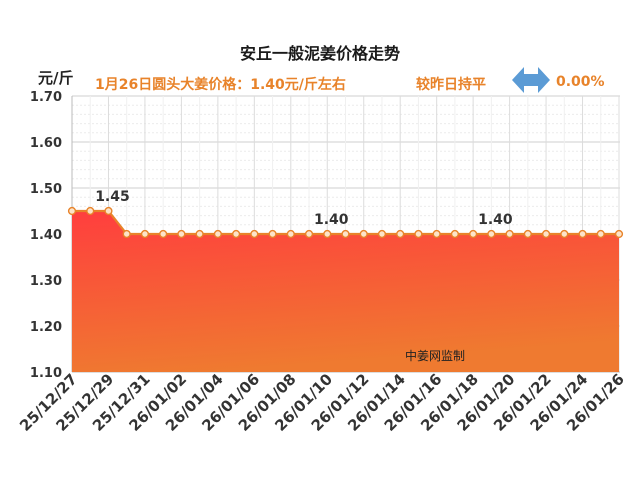 The width and height of the screenshot is (640, 477). What do you see at coordinates (319, 53) in the screenshot?
I see `chart-title: 安丘一般泥姜价格走势` at bounding box center [319, 53].